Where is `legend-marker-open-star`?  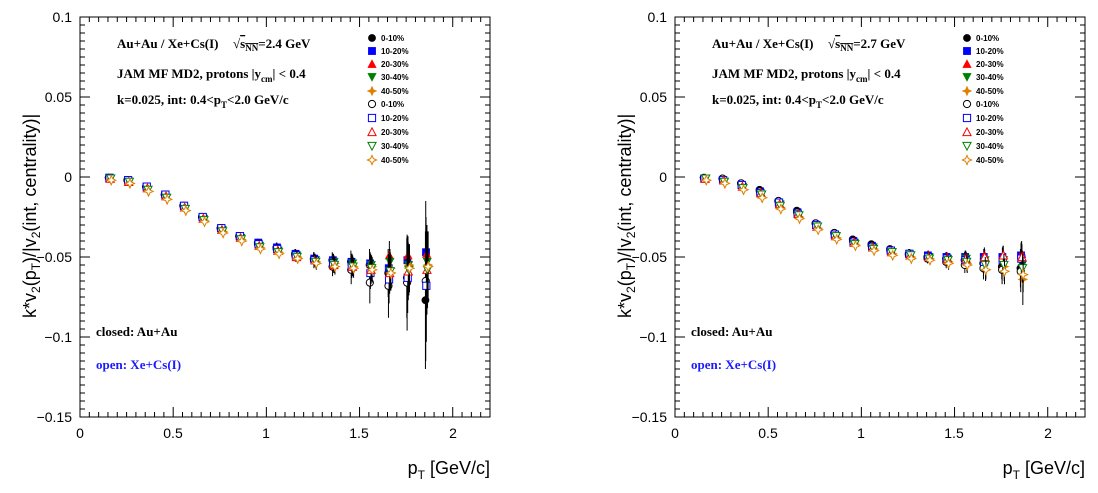
legend-marker-open-star is located at coordinates (967, 160).